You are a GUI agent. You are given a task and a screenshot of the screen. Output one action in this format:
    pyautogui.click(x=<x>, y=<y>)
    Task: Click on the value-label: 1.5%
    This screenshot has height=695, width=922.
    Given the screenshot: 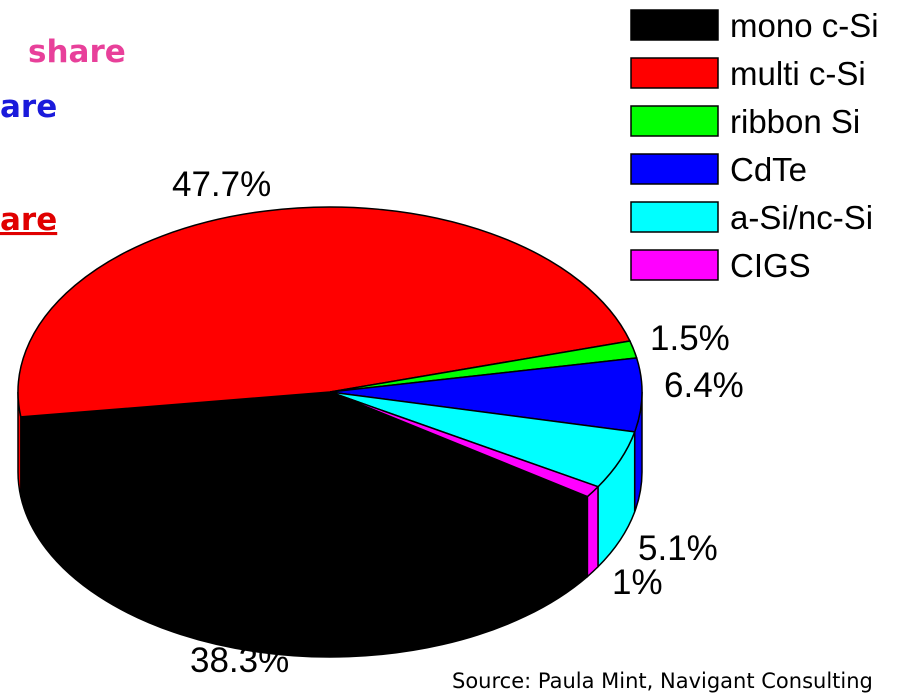 What is the action you would take?
    pyautogui.click(x=690, y=338)
    